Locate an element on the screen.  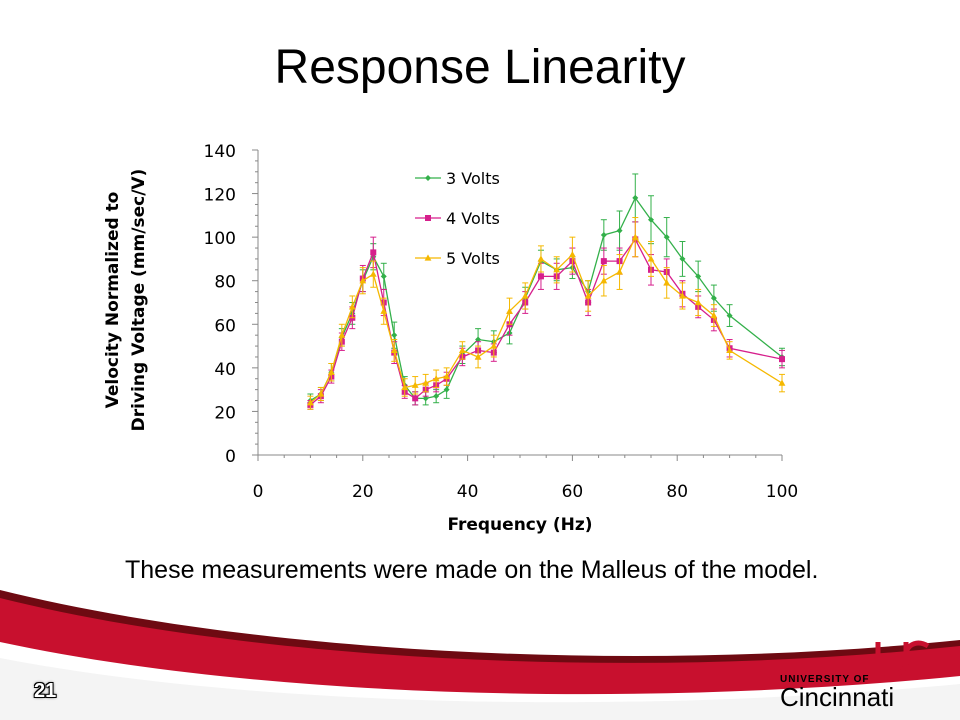
y-axis-label-line: Driving Voltage (mm/sec/V) is located at coordinates (139, 300).